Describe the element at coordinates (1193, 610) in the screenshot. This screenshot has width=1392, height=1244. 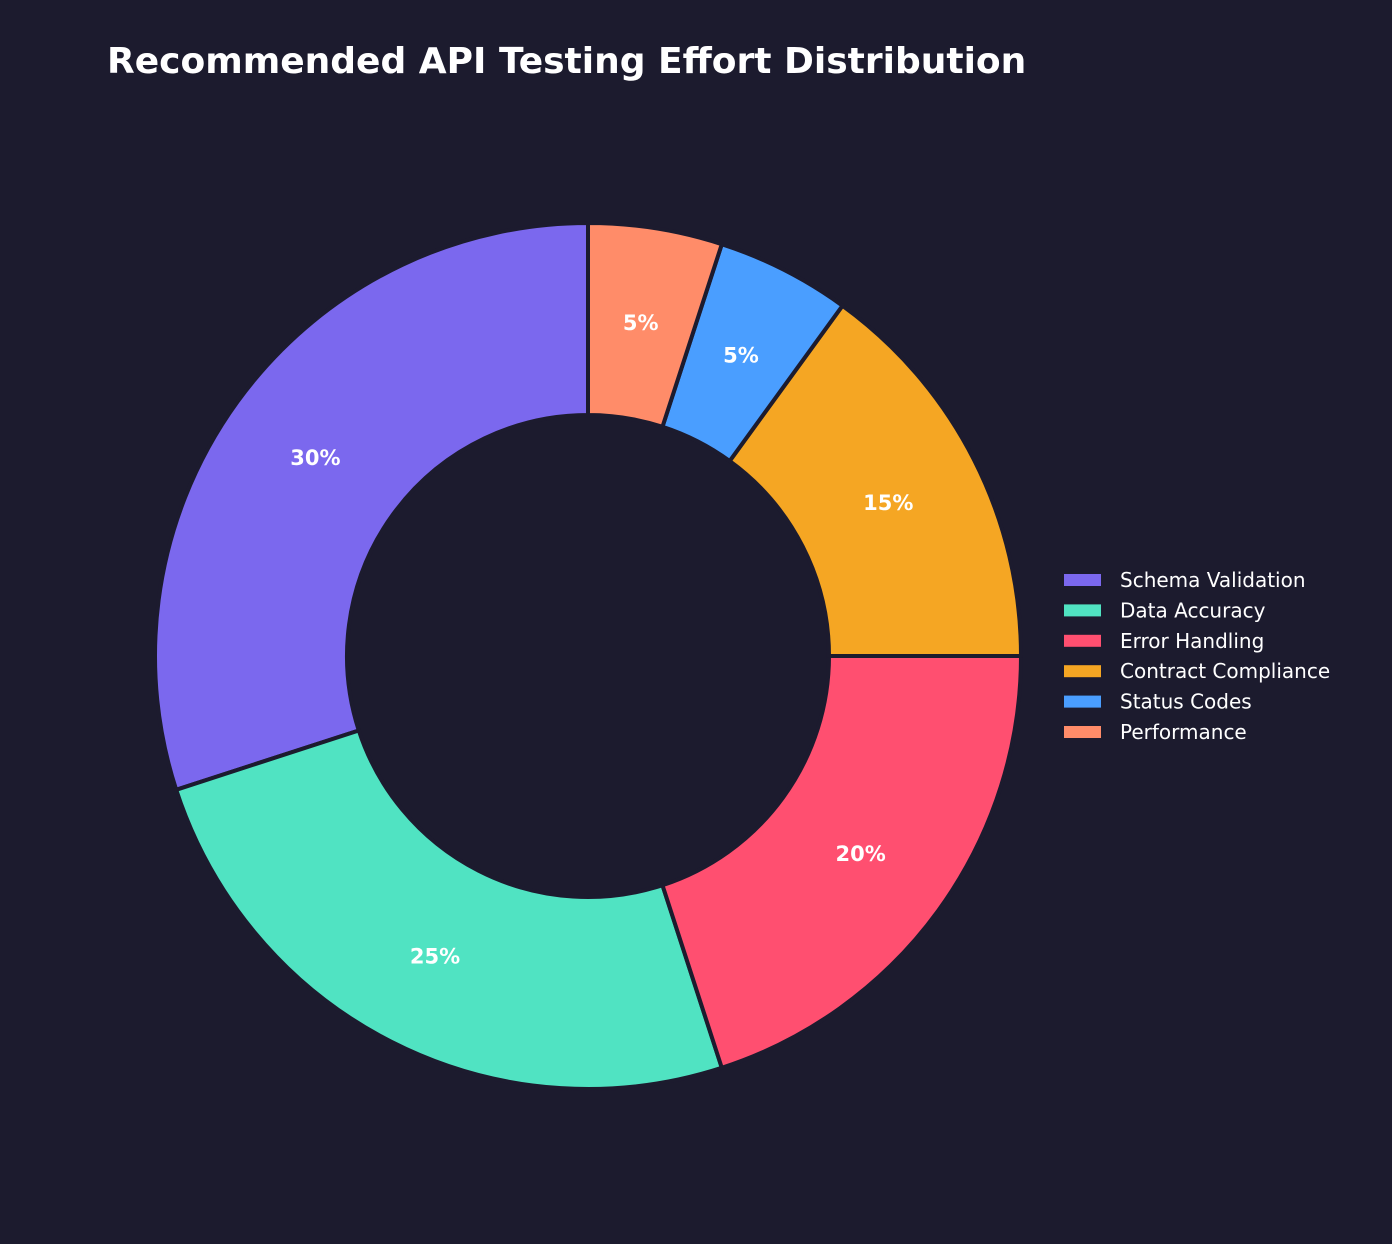
I see `legend-label-data-accuracy: Data Accuracy` at that location.